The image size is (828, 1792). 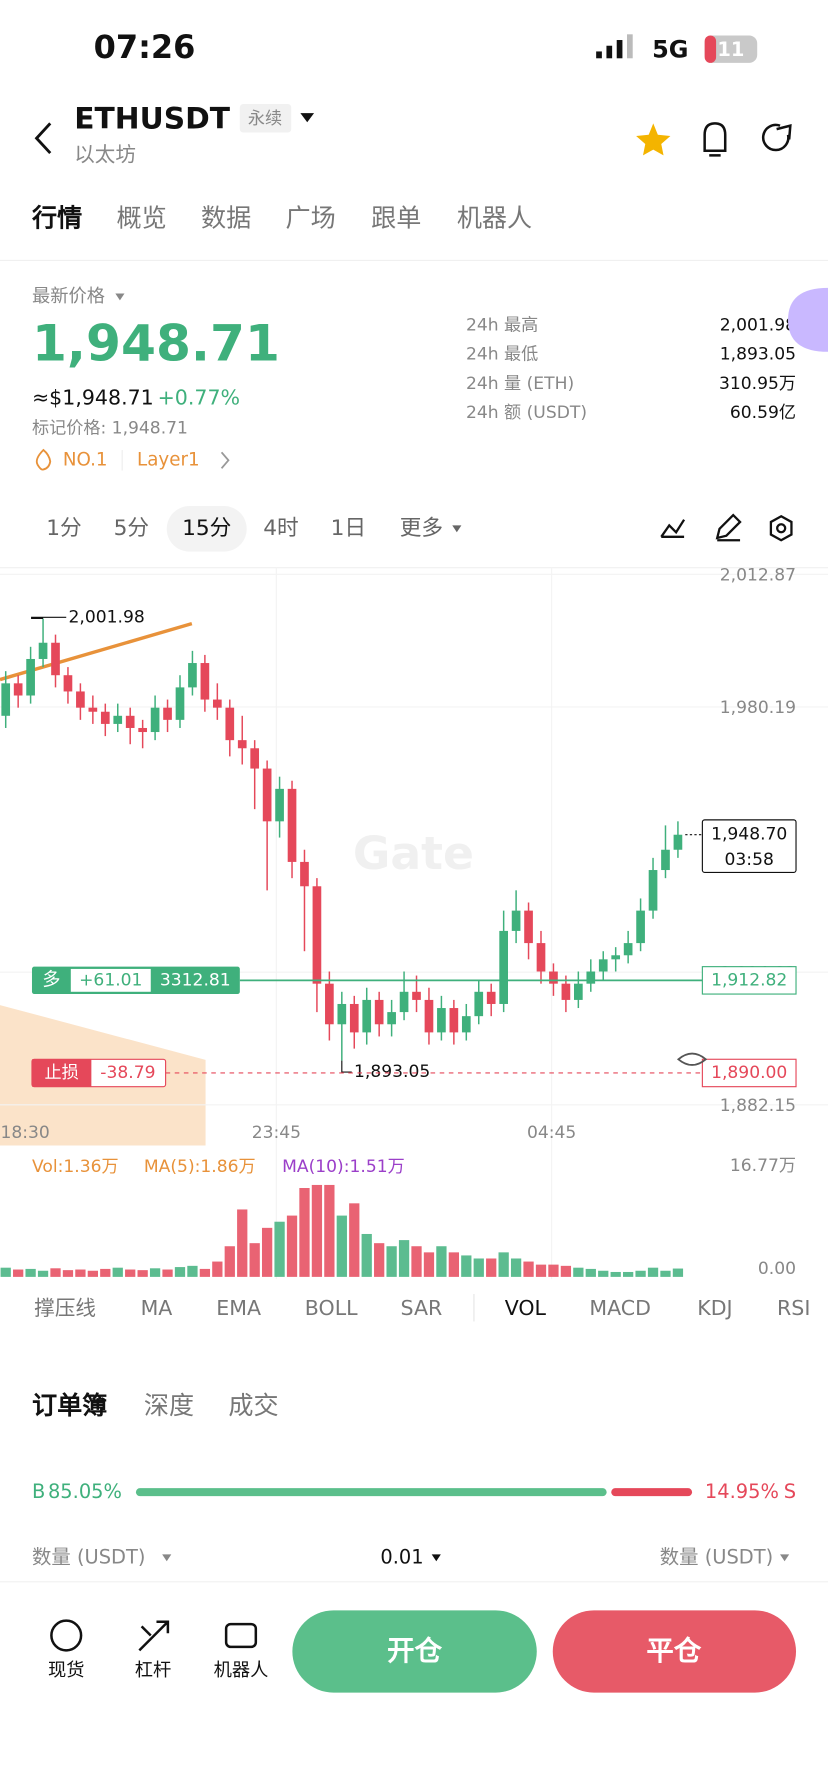 What do you see at coordinates (776, 137) in the screenshot?
I see `share` at bounding box center [776, 137].